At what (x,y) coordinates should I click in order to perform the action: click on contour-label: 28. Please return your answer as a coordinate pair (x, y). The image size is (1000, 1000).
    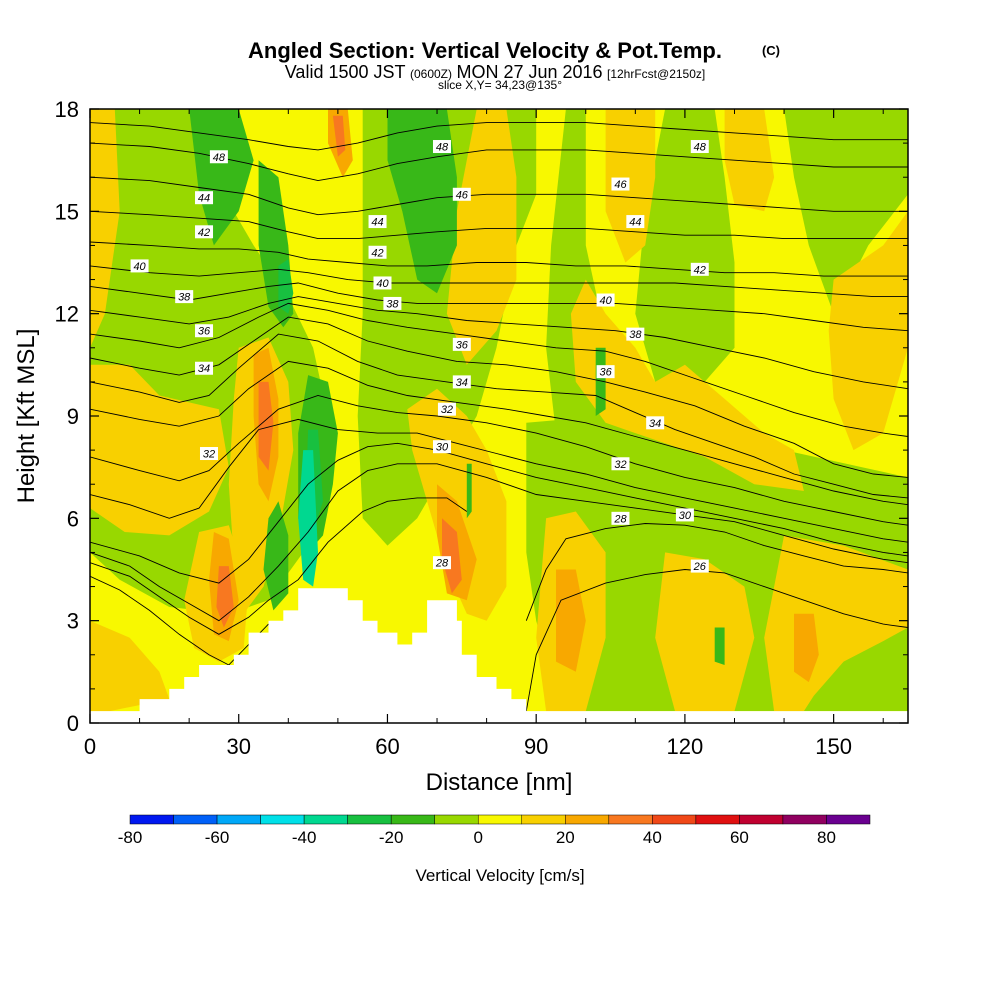
    Looking at the image, I should click on (620, 518).